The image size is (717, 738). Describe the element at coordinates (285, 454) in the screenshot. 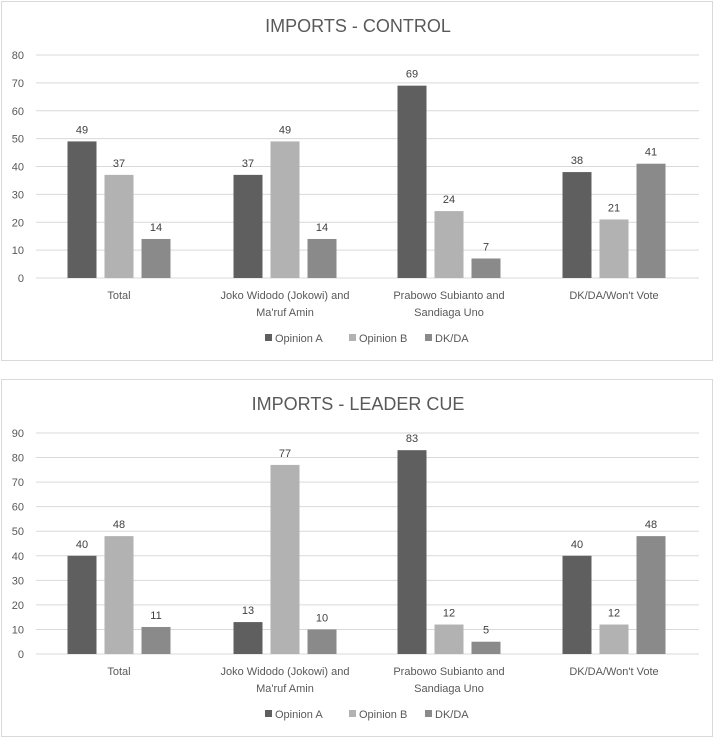

I see `data-label: 77` at that location.